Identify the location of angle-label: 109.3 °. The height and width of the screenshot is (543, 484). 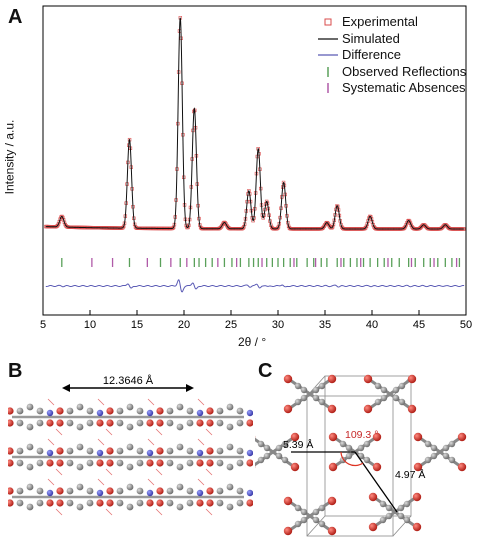
(361, 435).